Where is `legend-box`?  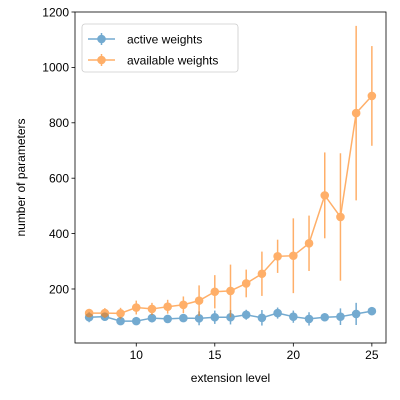
legend-box is located at coordinates (160, 48).